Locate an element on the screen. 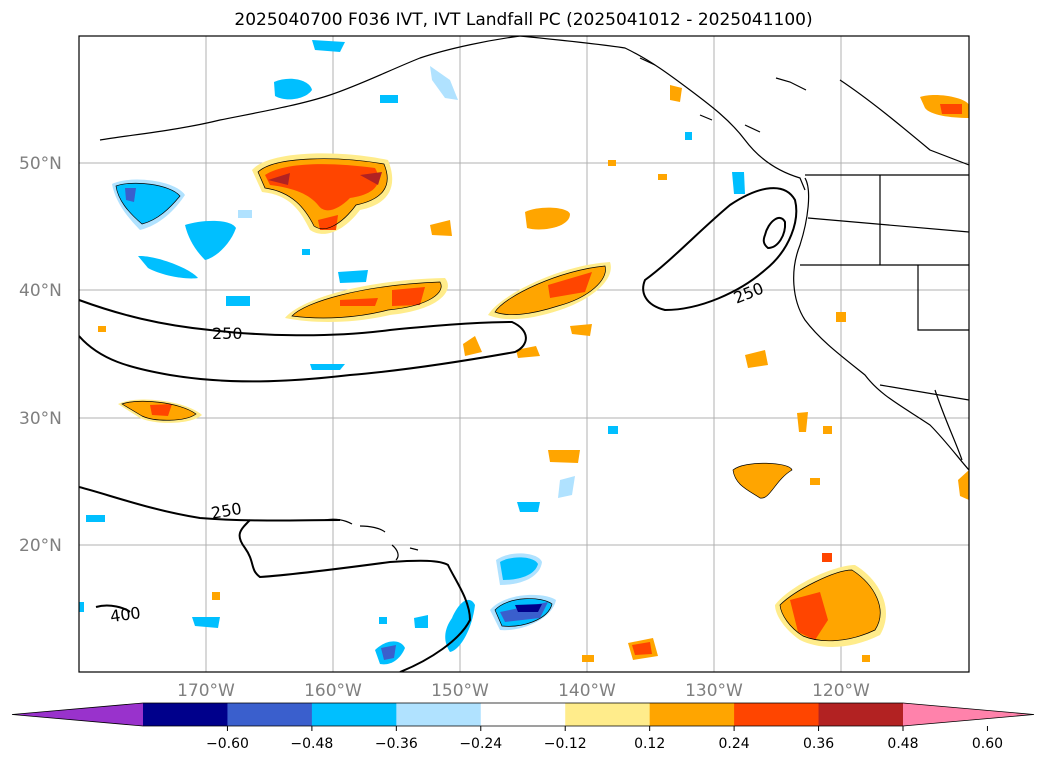 This screenshot has width=1047, height=765. lat-label-20n: 20°N is located at coordinates (40, 546).